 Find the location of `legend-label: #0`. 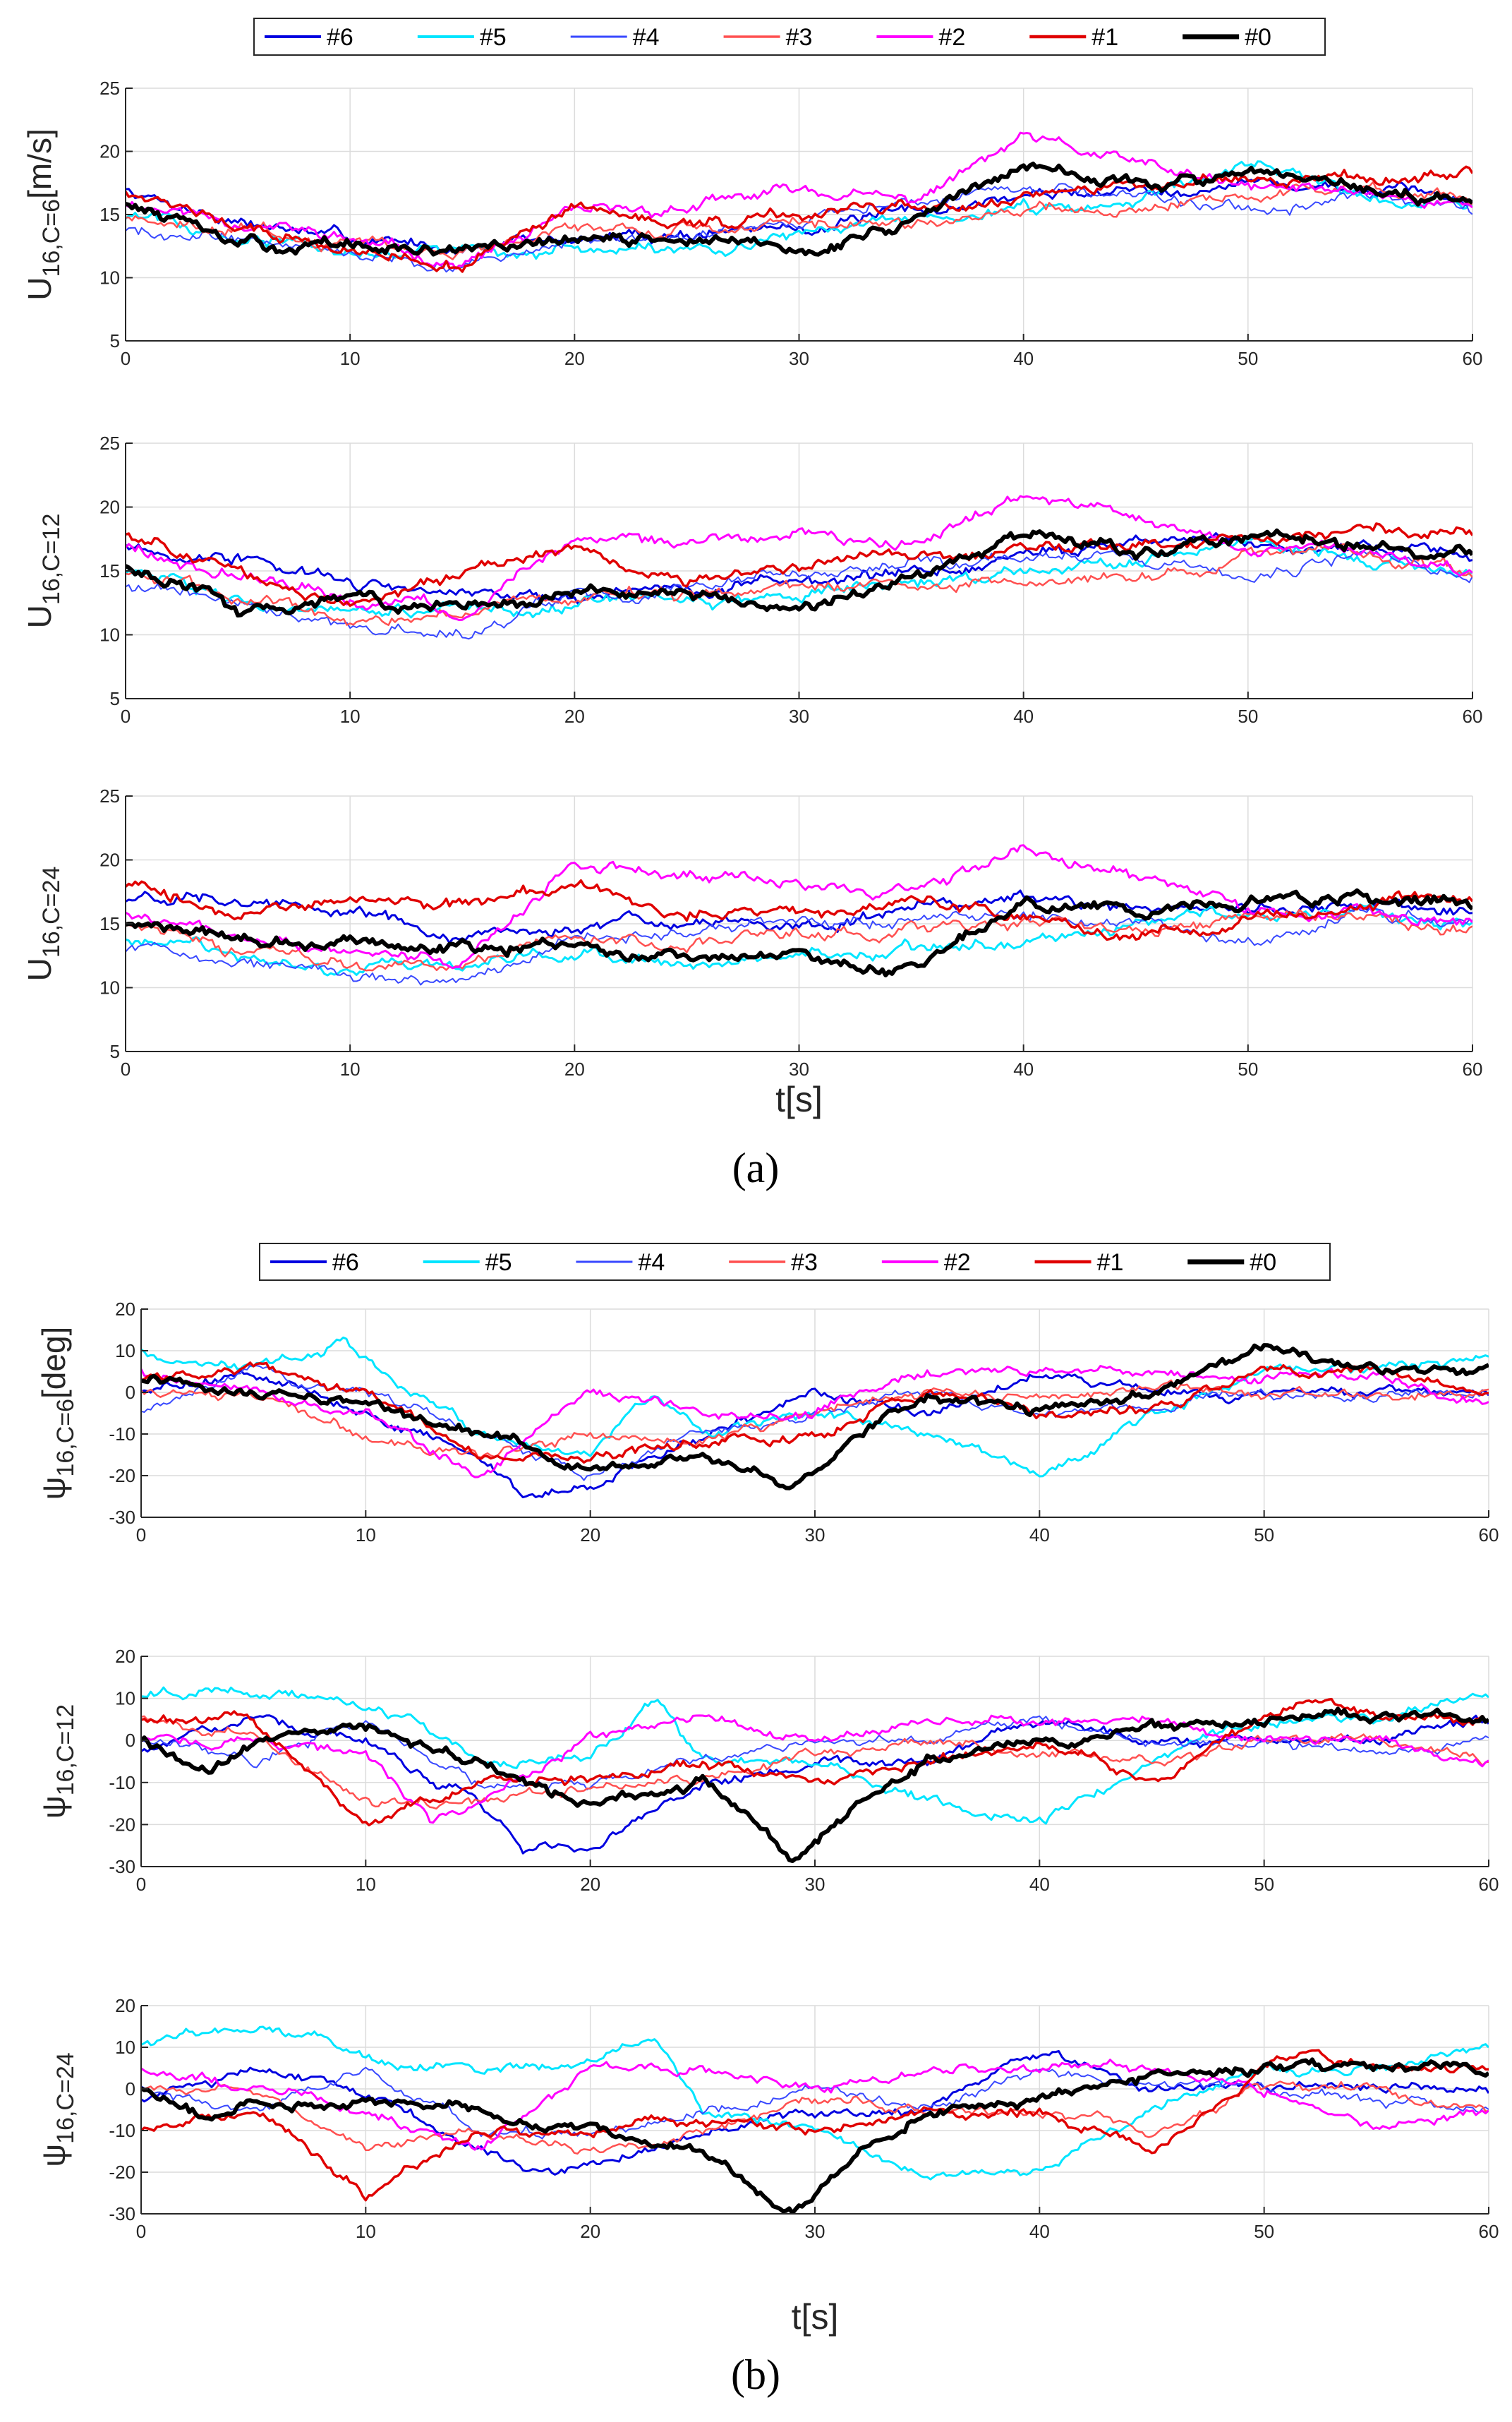

legend-label: #0 is located at coordinates (1263, 1262).